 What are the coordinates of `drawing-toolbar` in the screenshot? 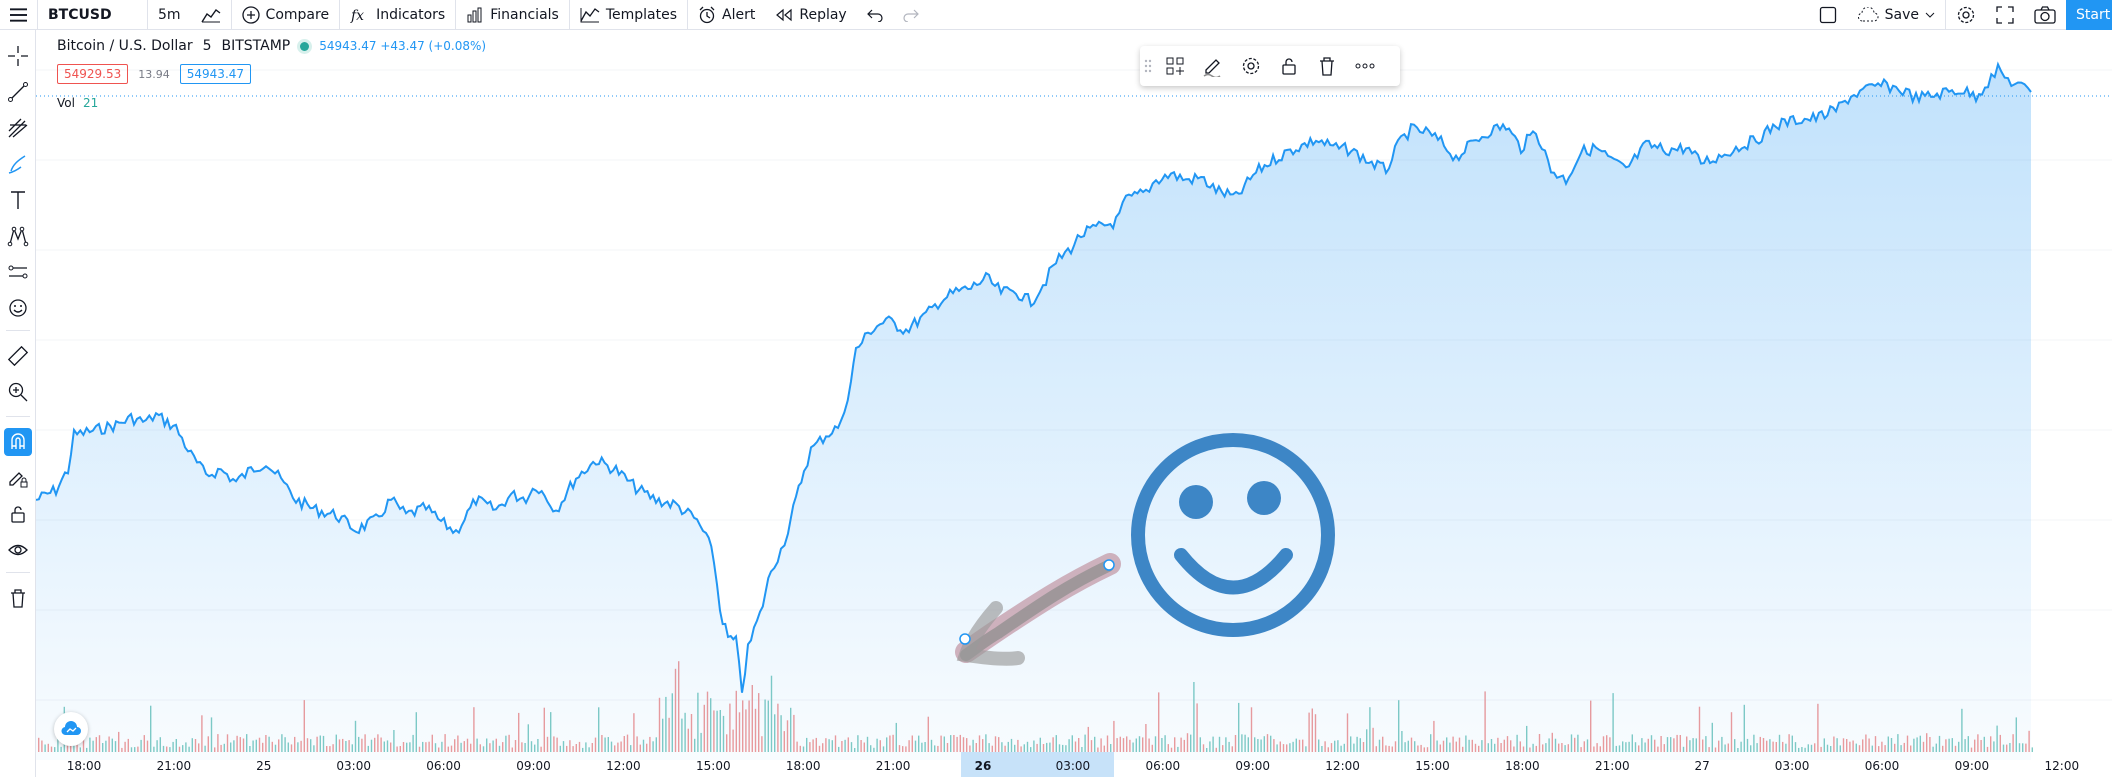 It's located at (18, 403).